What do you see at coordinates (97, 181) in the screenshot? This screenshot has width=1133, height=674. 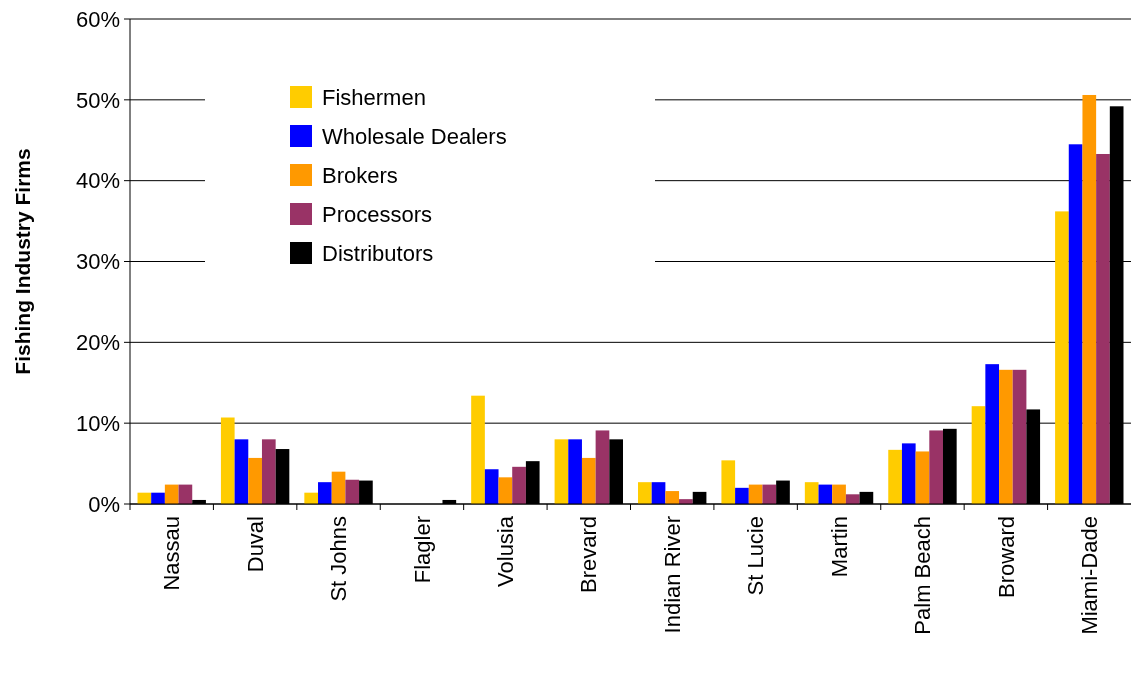 I see `y-tick-label: 40%` at bounding box center [97, 181].